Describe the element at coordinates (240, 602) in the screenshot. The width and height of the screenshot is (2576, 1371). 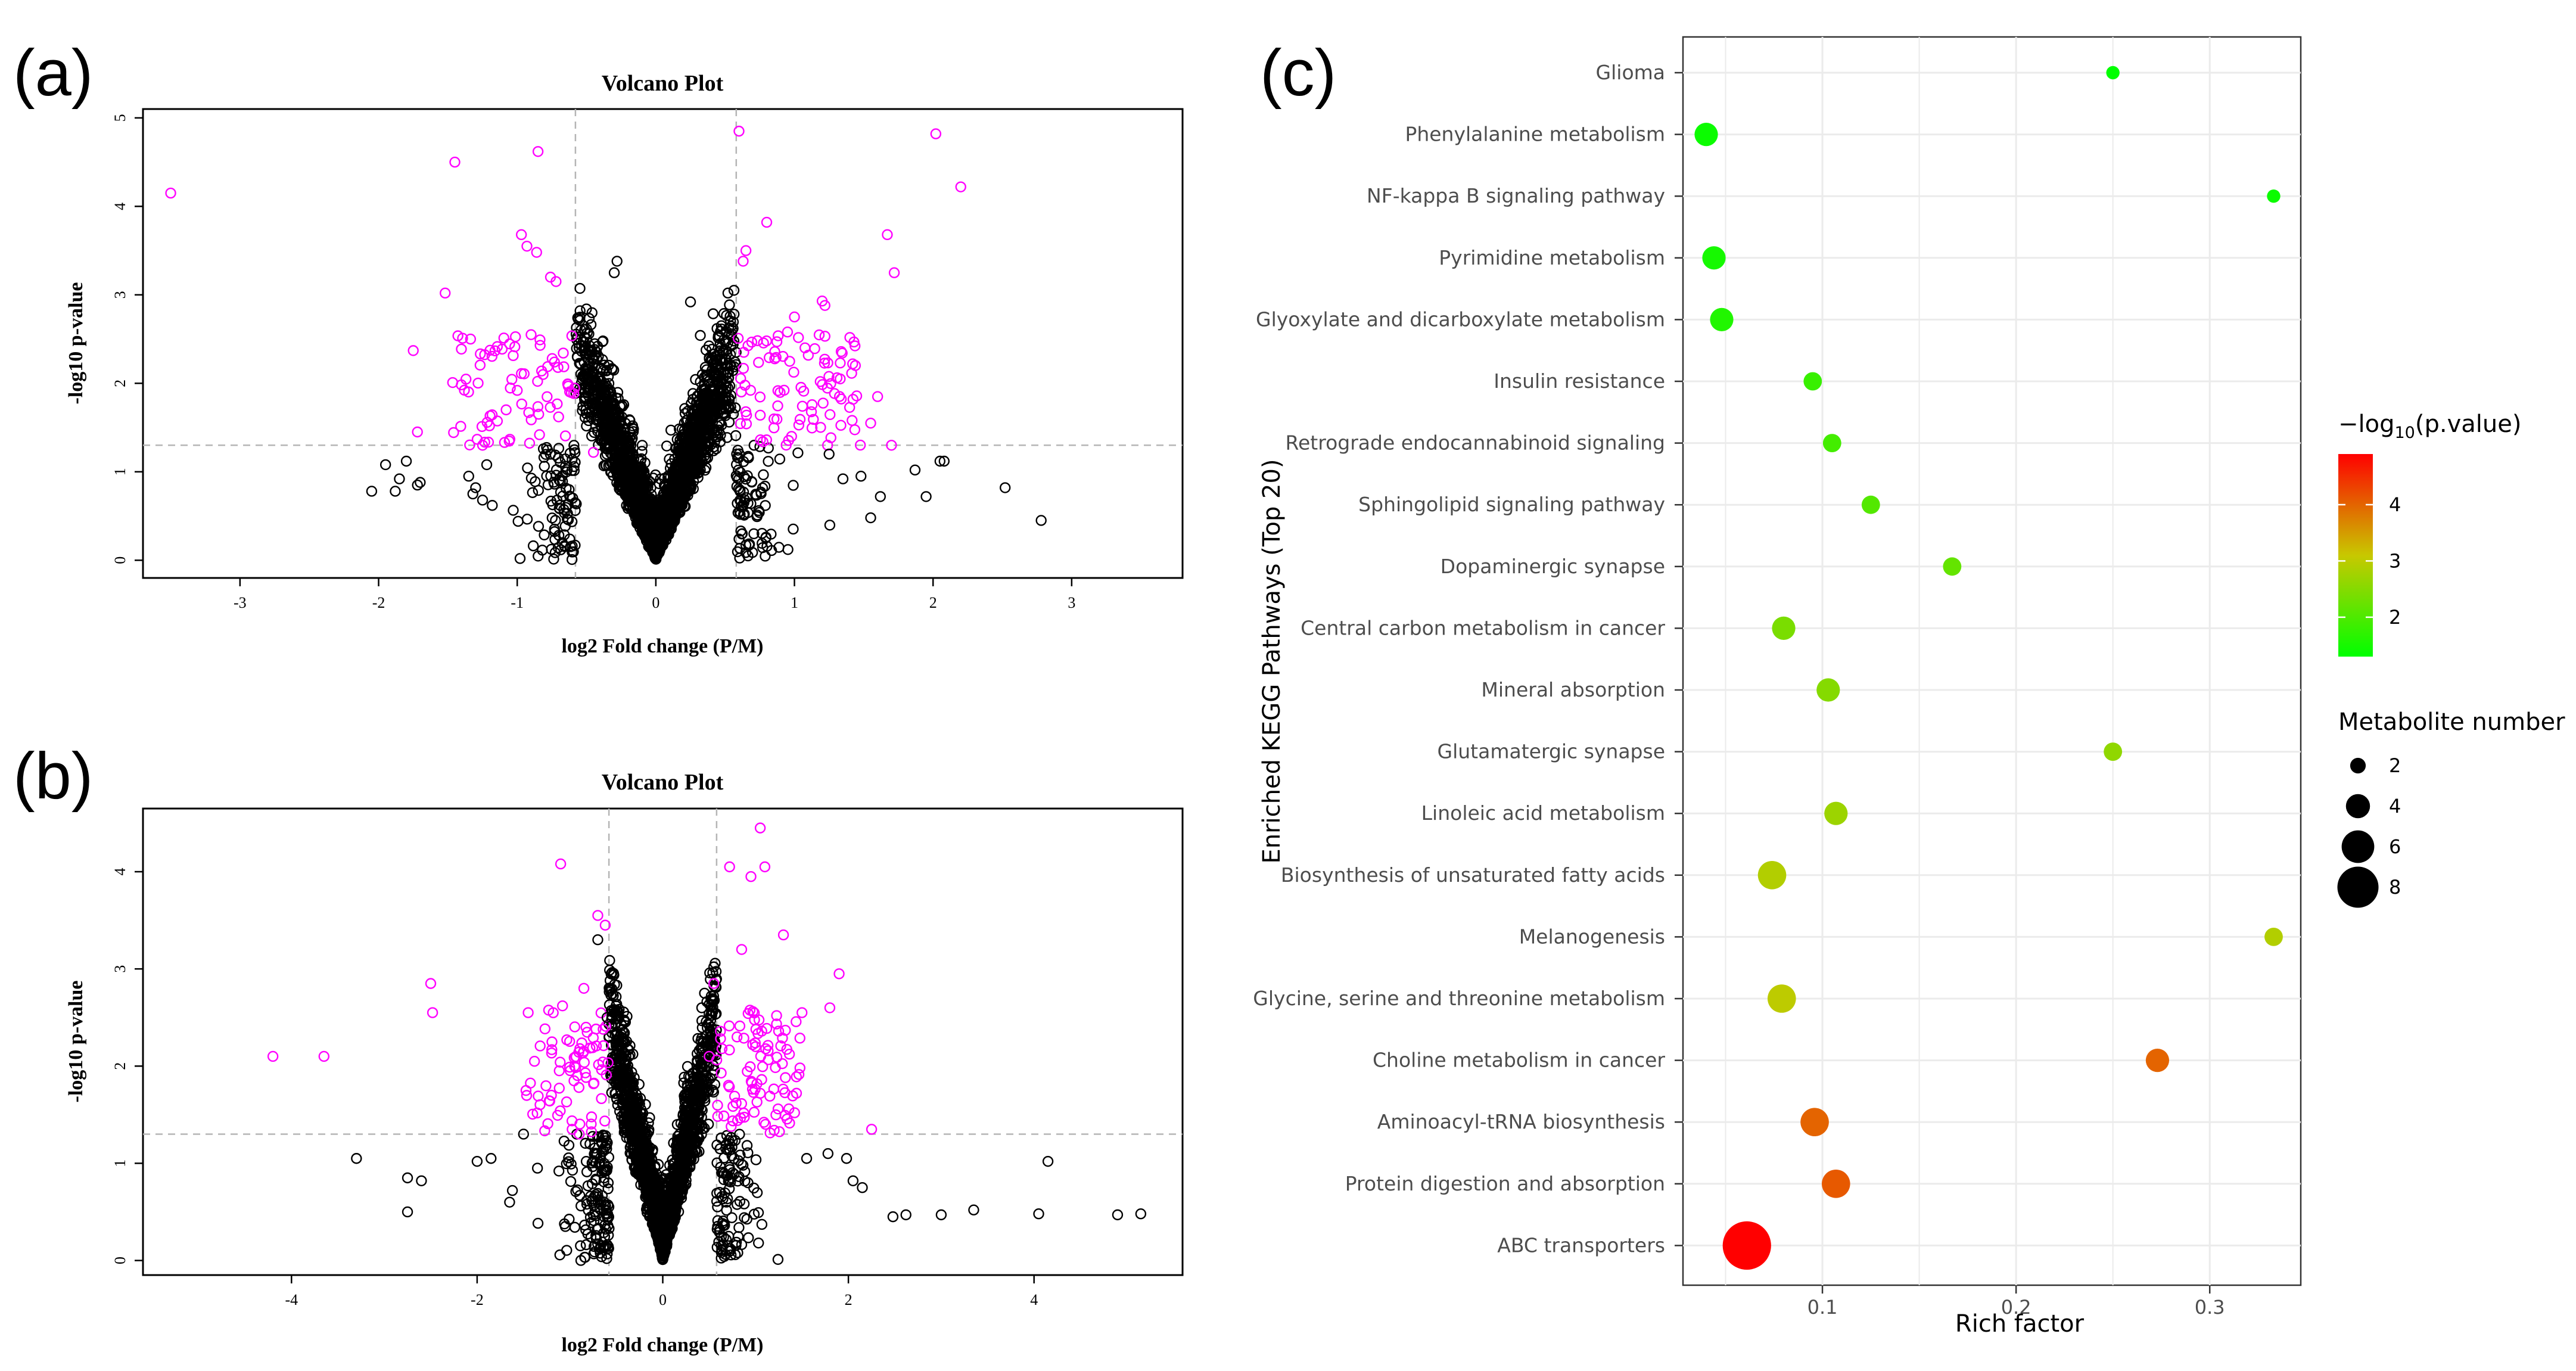
I see `x-tick-label: -3` at that location.